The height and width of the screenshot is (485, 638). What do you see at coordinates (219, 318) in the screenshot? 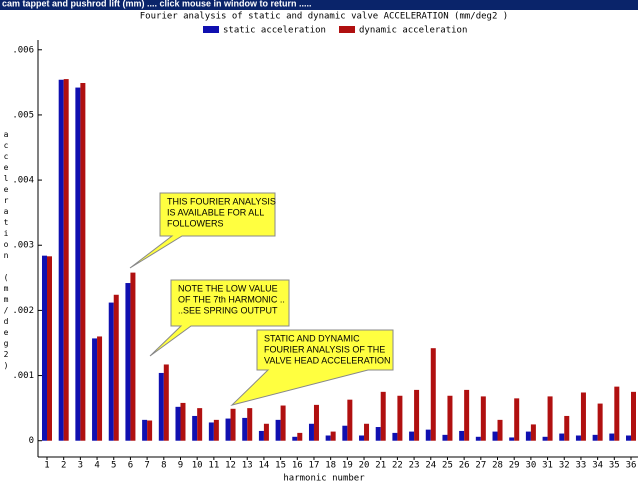
I see `callout` at bounding box center [219, 318].